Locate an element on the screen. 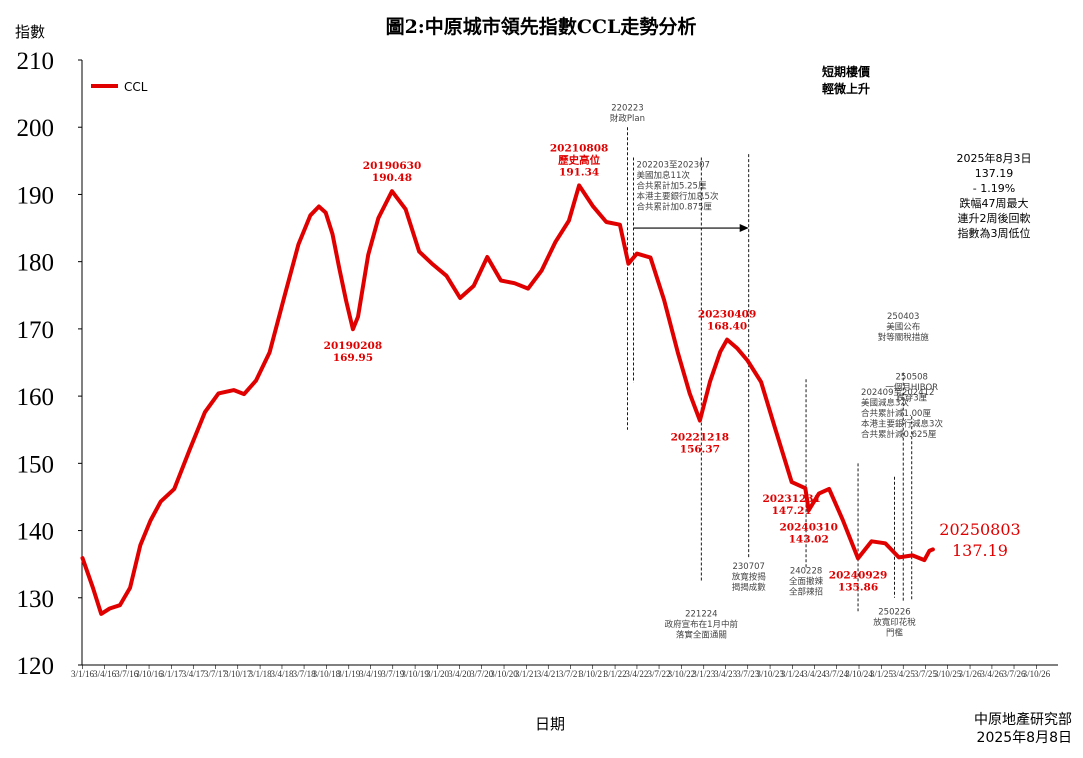  event-e230707-line-1: 放寬按揭 is located at coordinates (749, 576).